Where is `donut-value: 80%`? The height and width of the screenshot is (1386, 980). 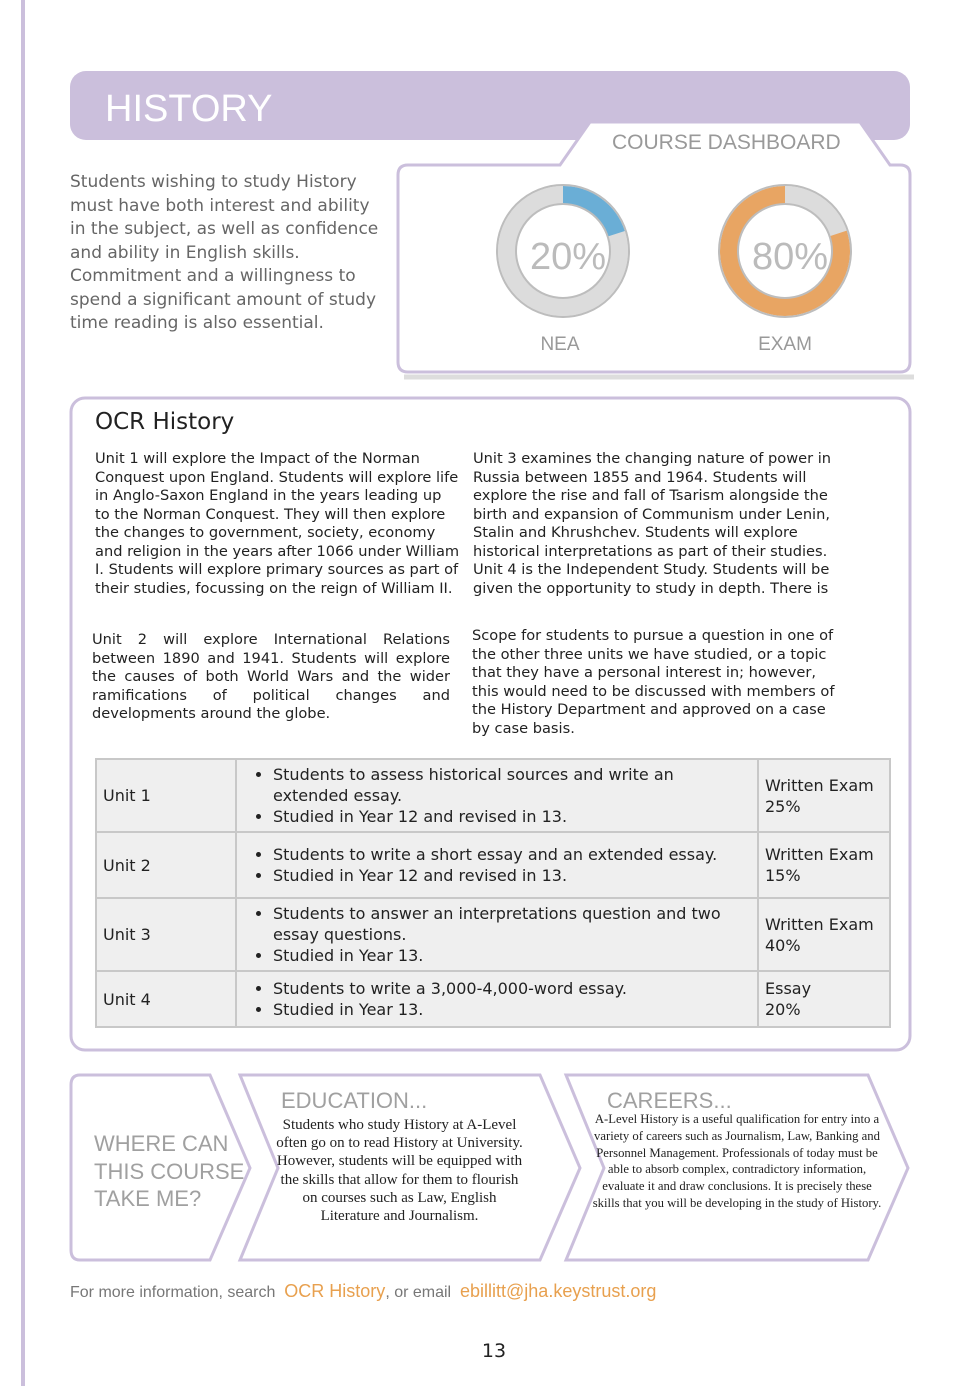 donut-value: 80% is located at coordinates (790, 257).